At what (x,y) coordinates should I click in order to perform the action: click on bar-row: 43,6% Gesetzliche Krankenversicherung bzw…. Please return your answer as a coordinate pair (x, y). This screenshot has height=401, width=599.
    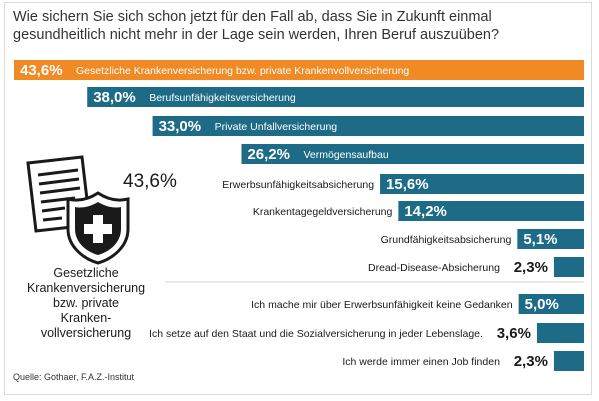
    Looking at the image, I should click on (299, 70).